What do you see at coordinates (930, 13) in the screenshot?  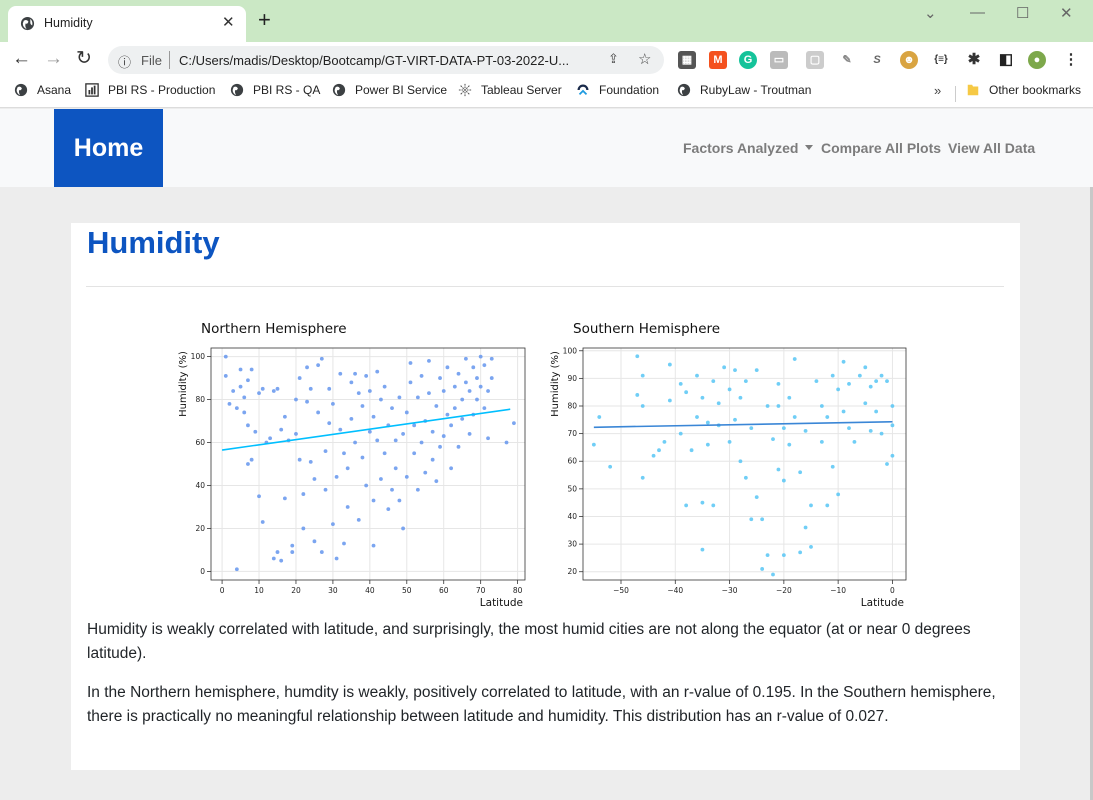 I see `tab-search-icon: ⌄` at bounding box center [930, 13].